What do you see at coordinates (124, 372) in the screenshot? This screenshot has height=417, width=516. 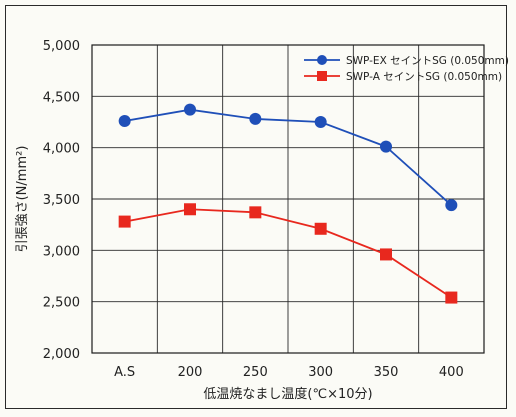 I see `x-tick-label: A.S` at bounding box center [124, 372].